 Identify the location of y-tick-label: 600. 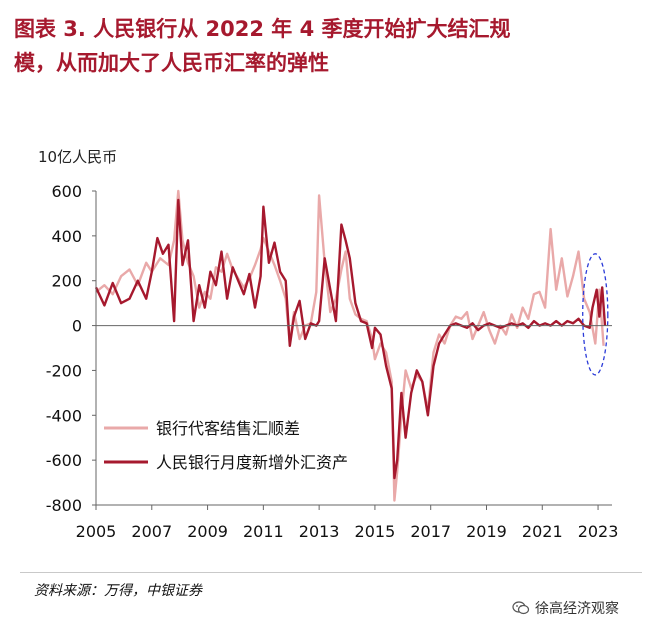
(66, 191).